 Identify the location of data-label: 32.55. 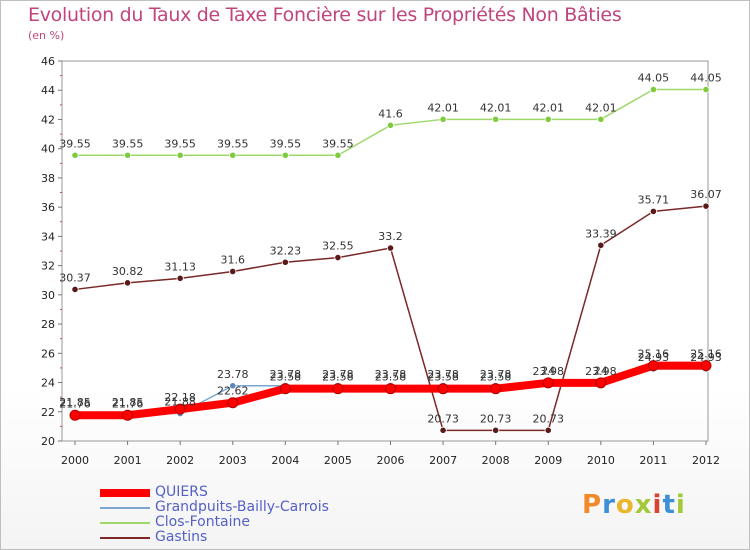
(338, 246).